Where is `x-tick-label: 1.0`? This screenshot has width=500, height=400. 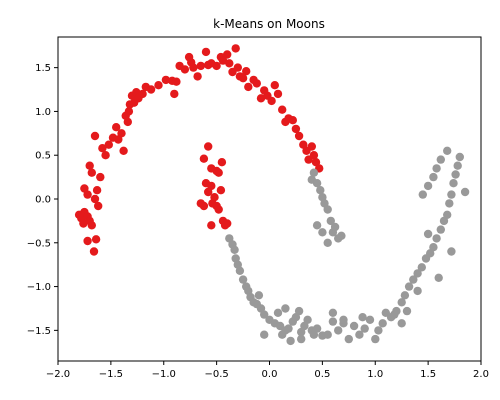
x-tick-label: 1.0 is located at coordinates (375, 374).